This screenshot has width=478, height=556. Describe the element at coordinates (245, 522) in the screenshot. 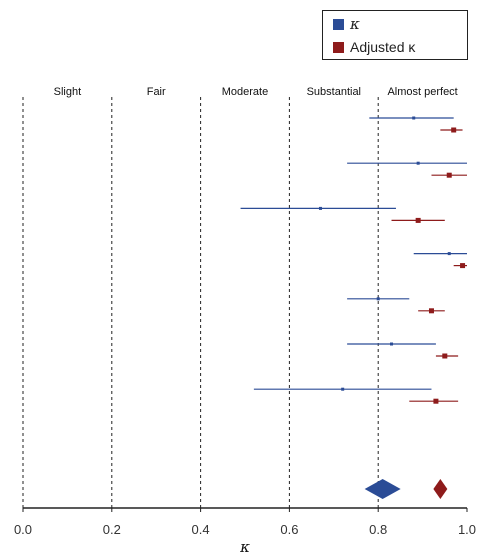

I see `x-axis: 0.0 0.2 0.4 0.6 0.8 1.0` at that location.